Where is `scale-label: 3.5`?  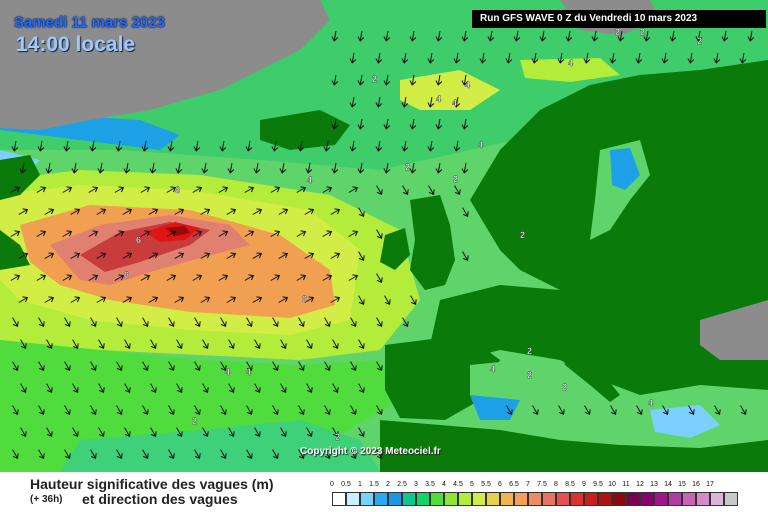 scale-label: 3.5 is located at coordinates (430, 484).